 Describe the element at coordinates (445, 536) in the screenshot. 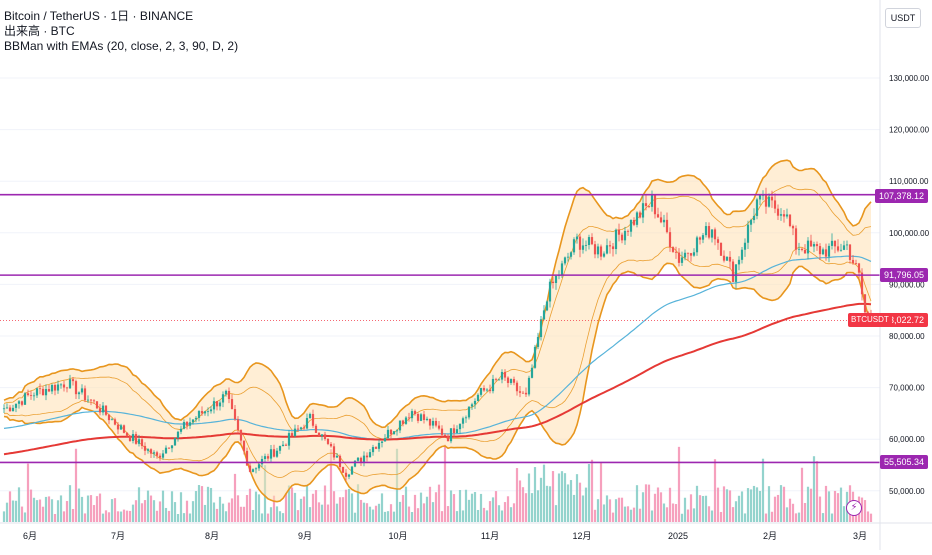

I see `time-axis: 6月 7月 8月 9月 10月 11月 12月 2025 2月 3月` at that location.